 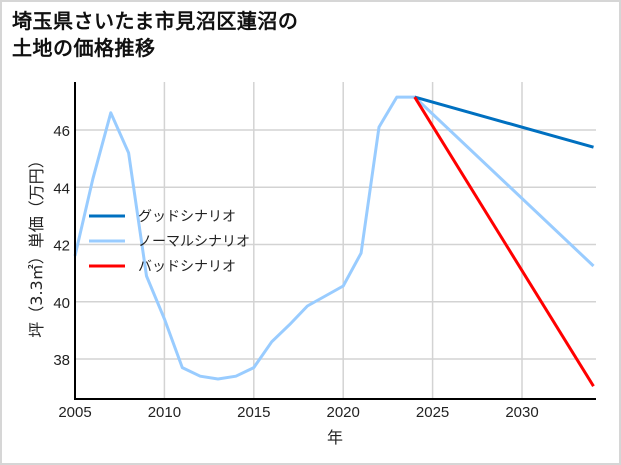 What do you see at coordinates (187, 217) in the screenshot?
I see `legend-label-0: グッドシナリオ` at bounding box center [187, 217].